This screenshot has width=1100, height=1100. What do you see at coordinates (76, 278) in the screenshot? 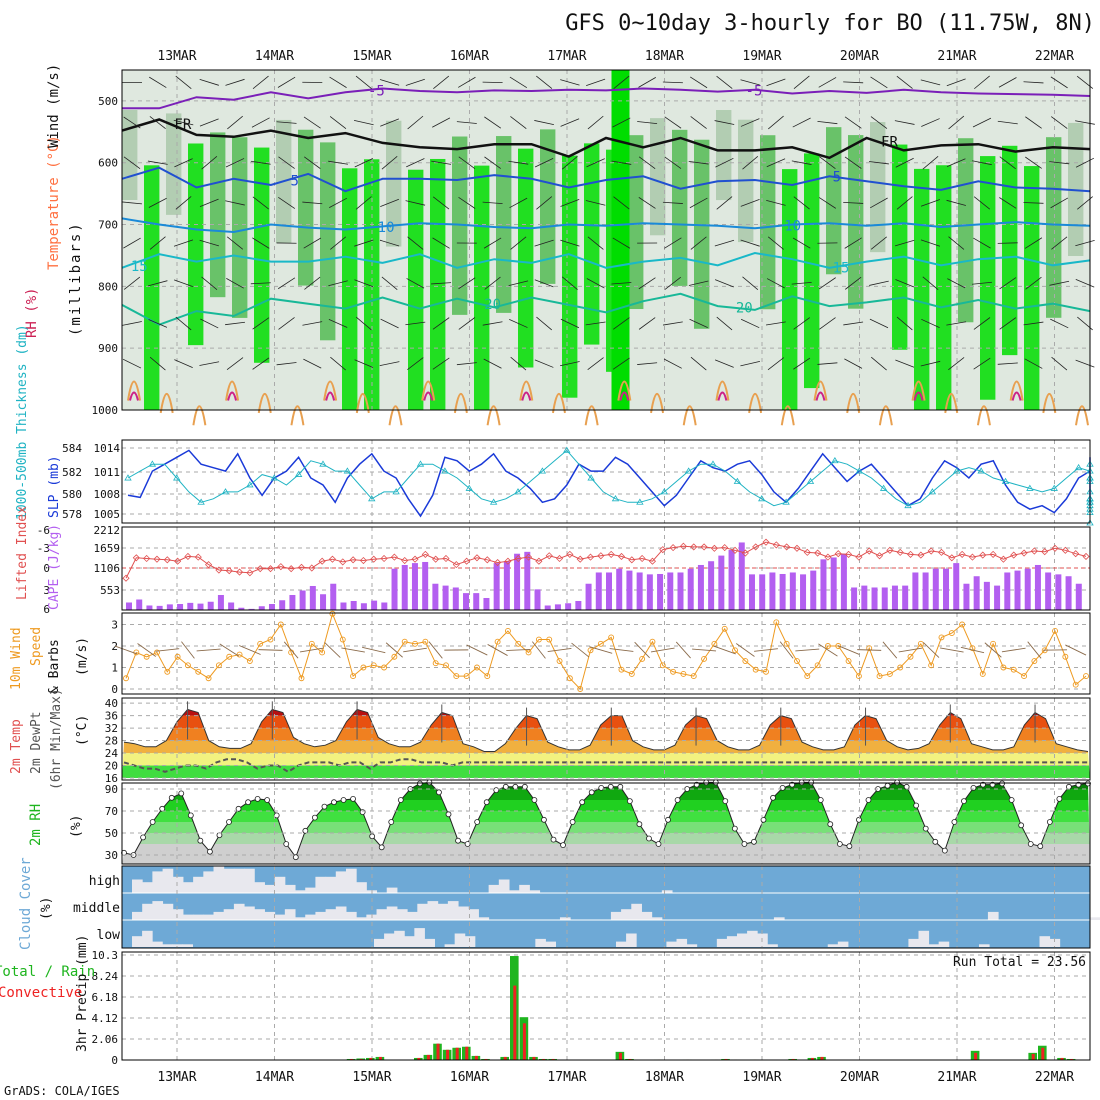
I see `millibars-label: (millibars)` at bounding box center [76, 278].